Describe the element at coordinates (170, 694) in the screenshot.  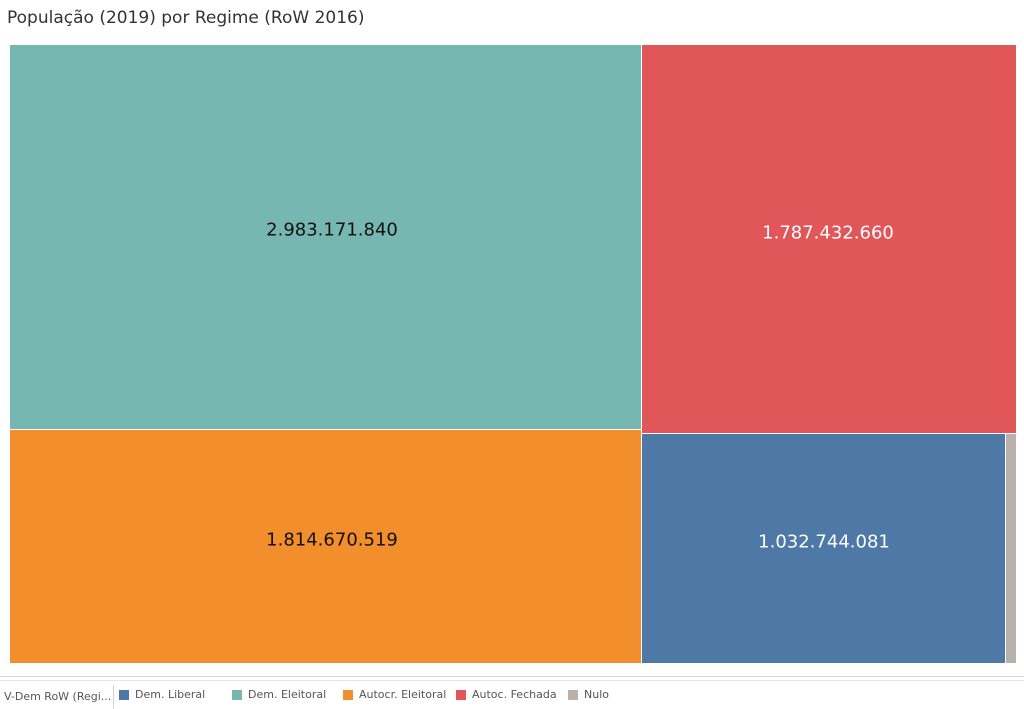
I see `legend-label: Dem. Liberal` at that location.